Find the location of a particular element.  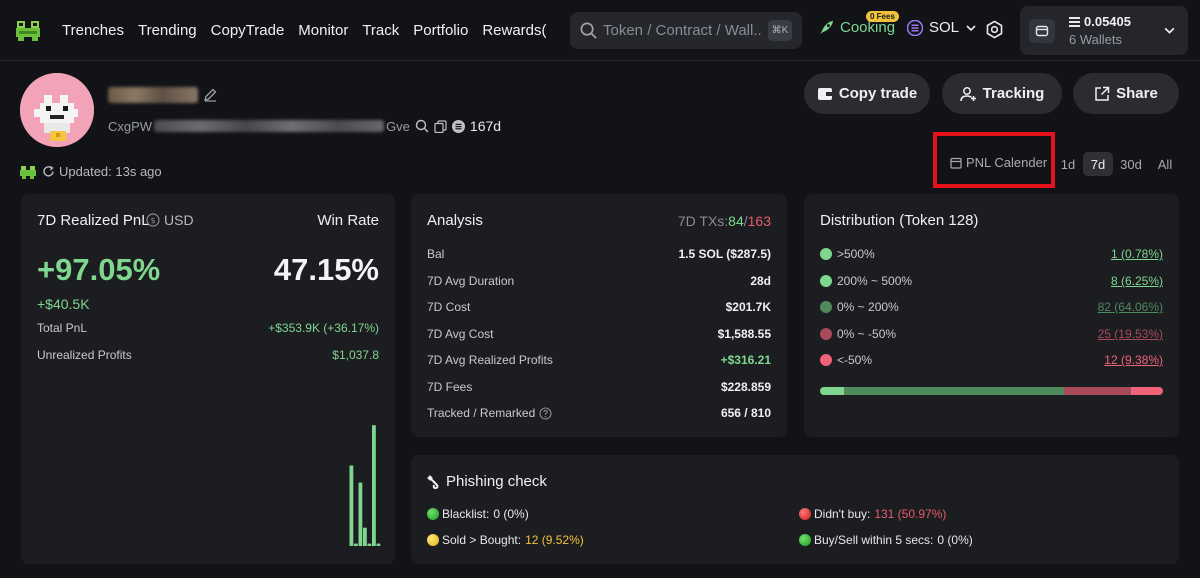

dist-row: 0% ~ 200% 82 (64.06%) is located at coordinates (991, 307).